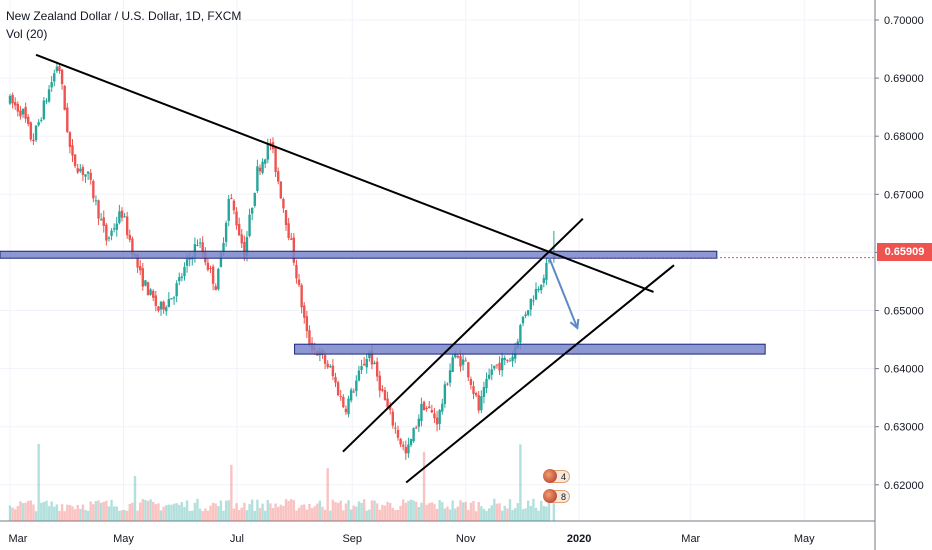 The width and height of the screenshot is (932, 550). What do you see at coordinates (904, 79) in the screenshot?
I see `y-tick-label: 0.69000` at bounding box center [904, 79].